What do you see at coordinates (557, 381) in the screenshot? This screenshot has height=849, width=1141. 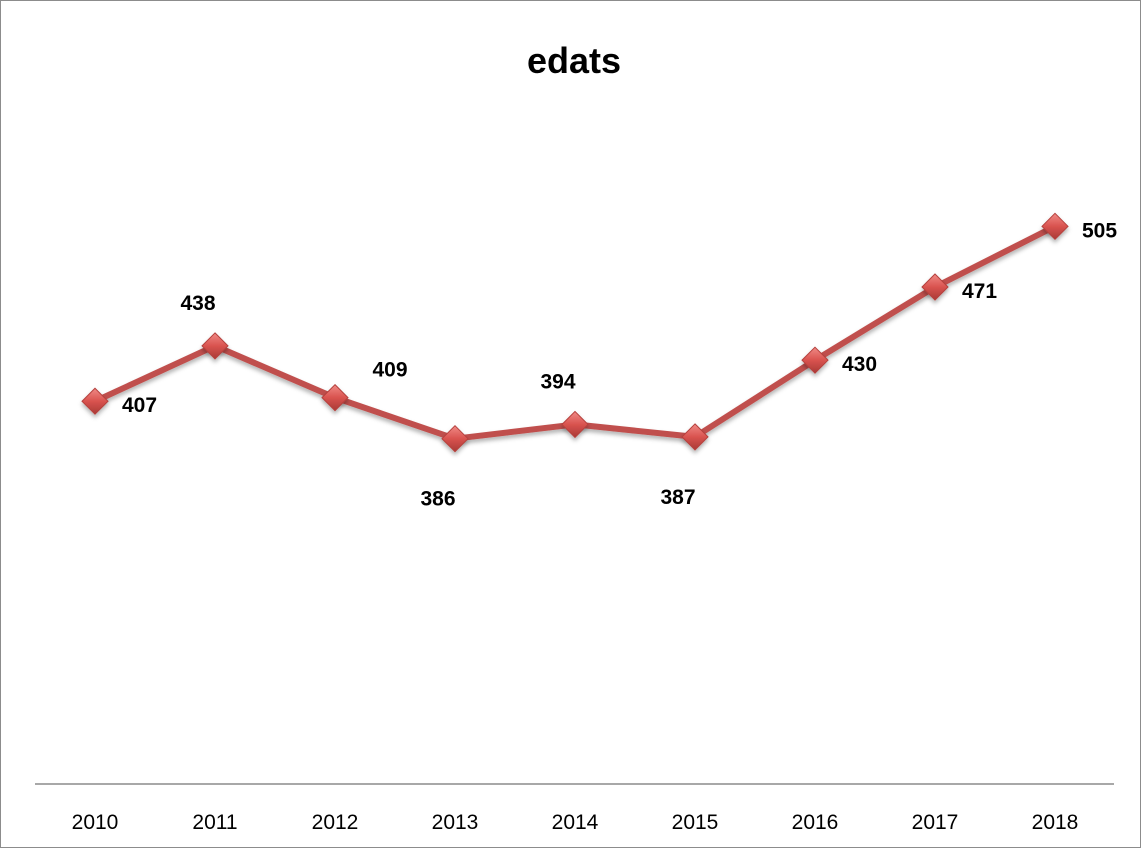 I see `data-label: 394` at bounding box center [557, 381].